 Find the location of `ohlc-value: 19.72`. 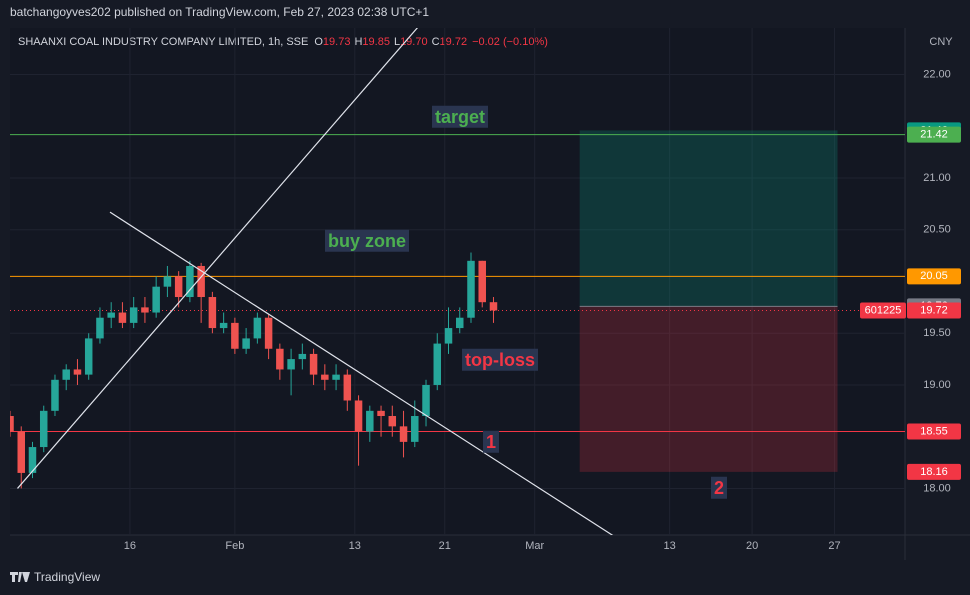

ohlc-value: 19.72 is located at coordinates (454, 42).